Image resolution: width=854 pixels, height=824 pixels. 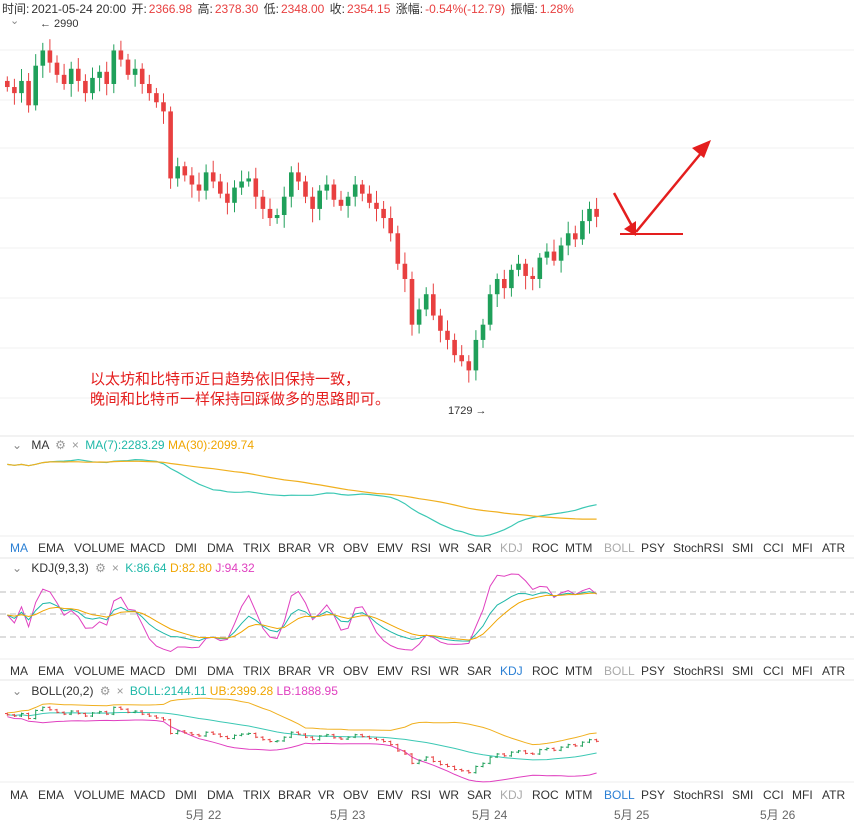 I want to click on low-label: 低:, so click(x=271, y=9).